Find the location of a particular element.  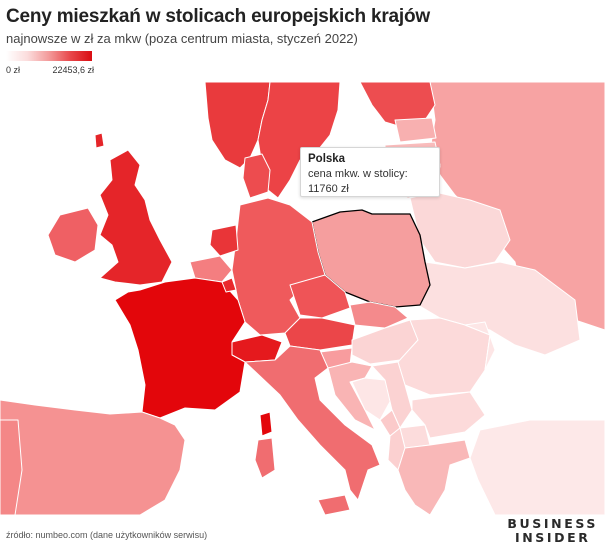

country-italy is located at coordinates (312, 423).